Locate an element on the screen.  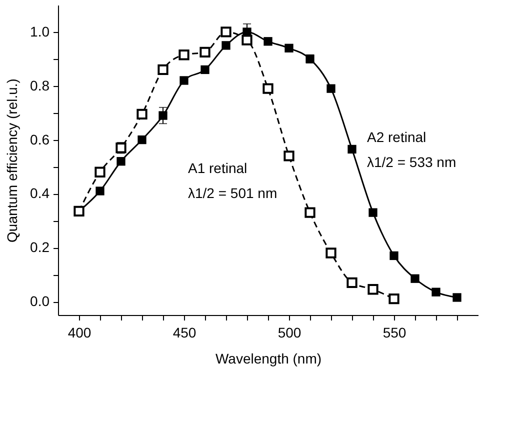
annotation: λ1/2 = 501 nm is located at coordinates (233, 193).